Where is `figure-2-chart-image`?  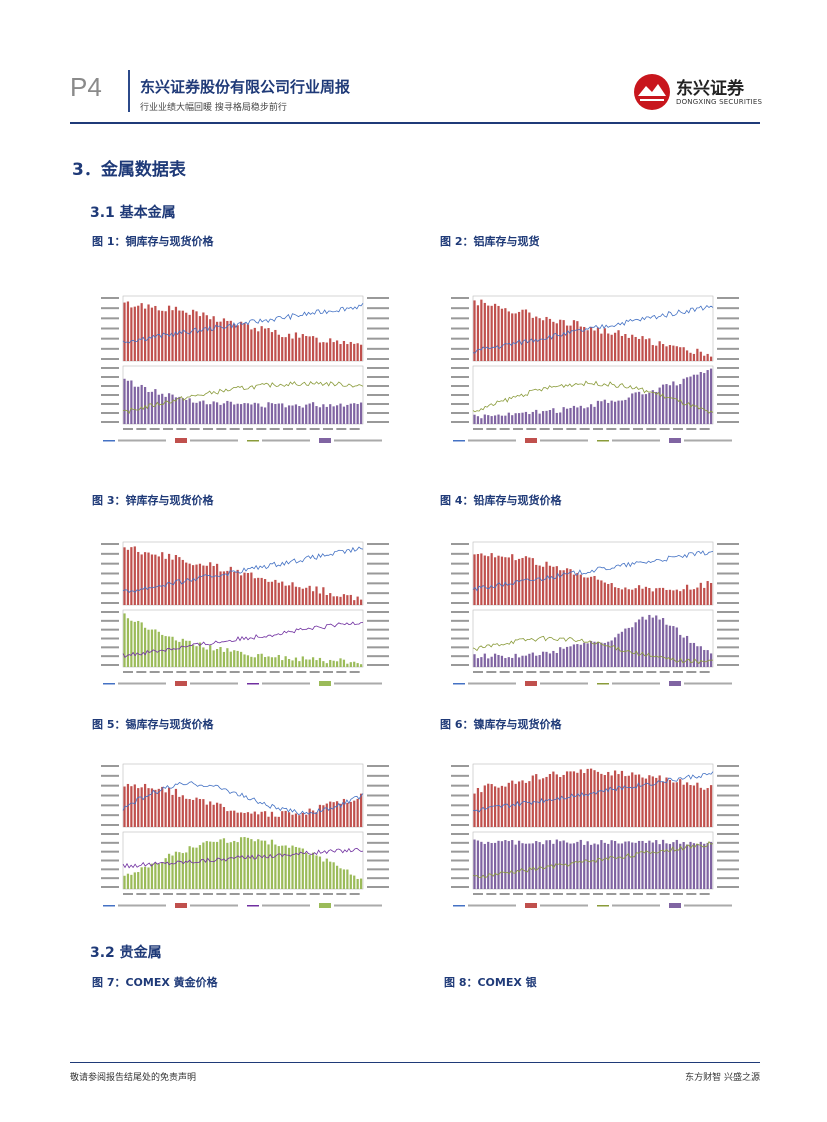 figure-2-chart-image is located at coordinates (595, 374).